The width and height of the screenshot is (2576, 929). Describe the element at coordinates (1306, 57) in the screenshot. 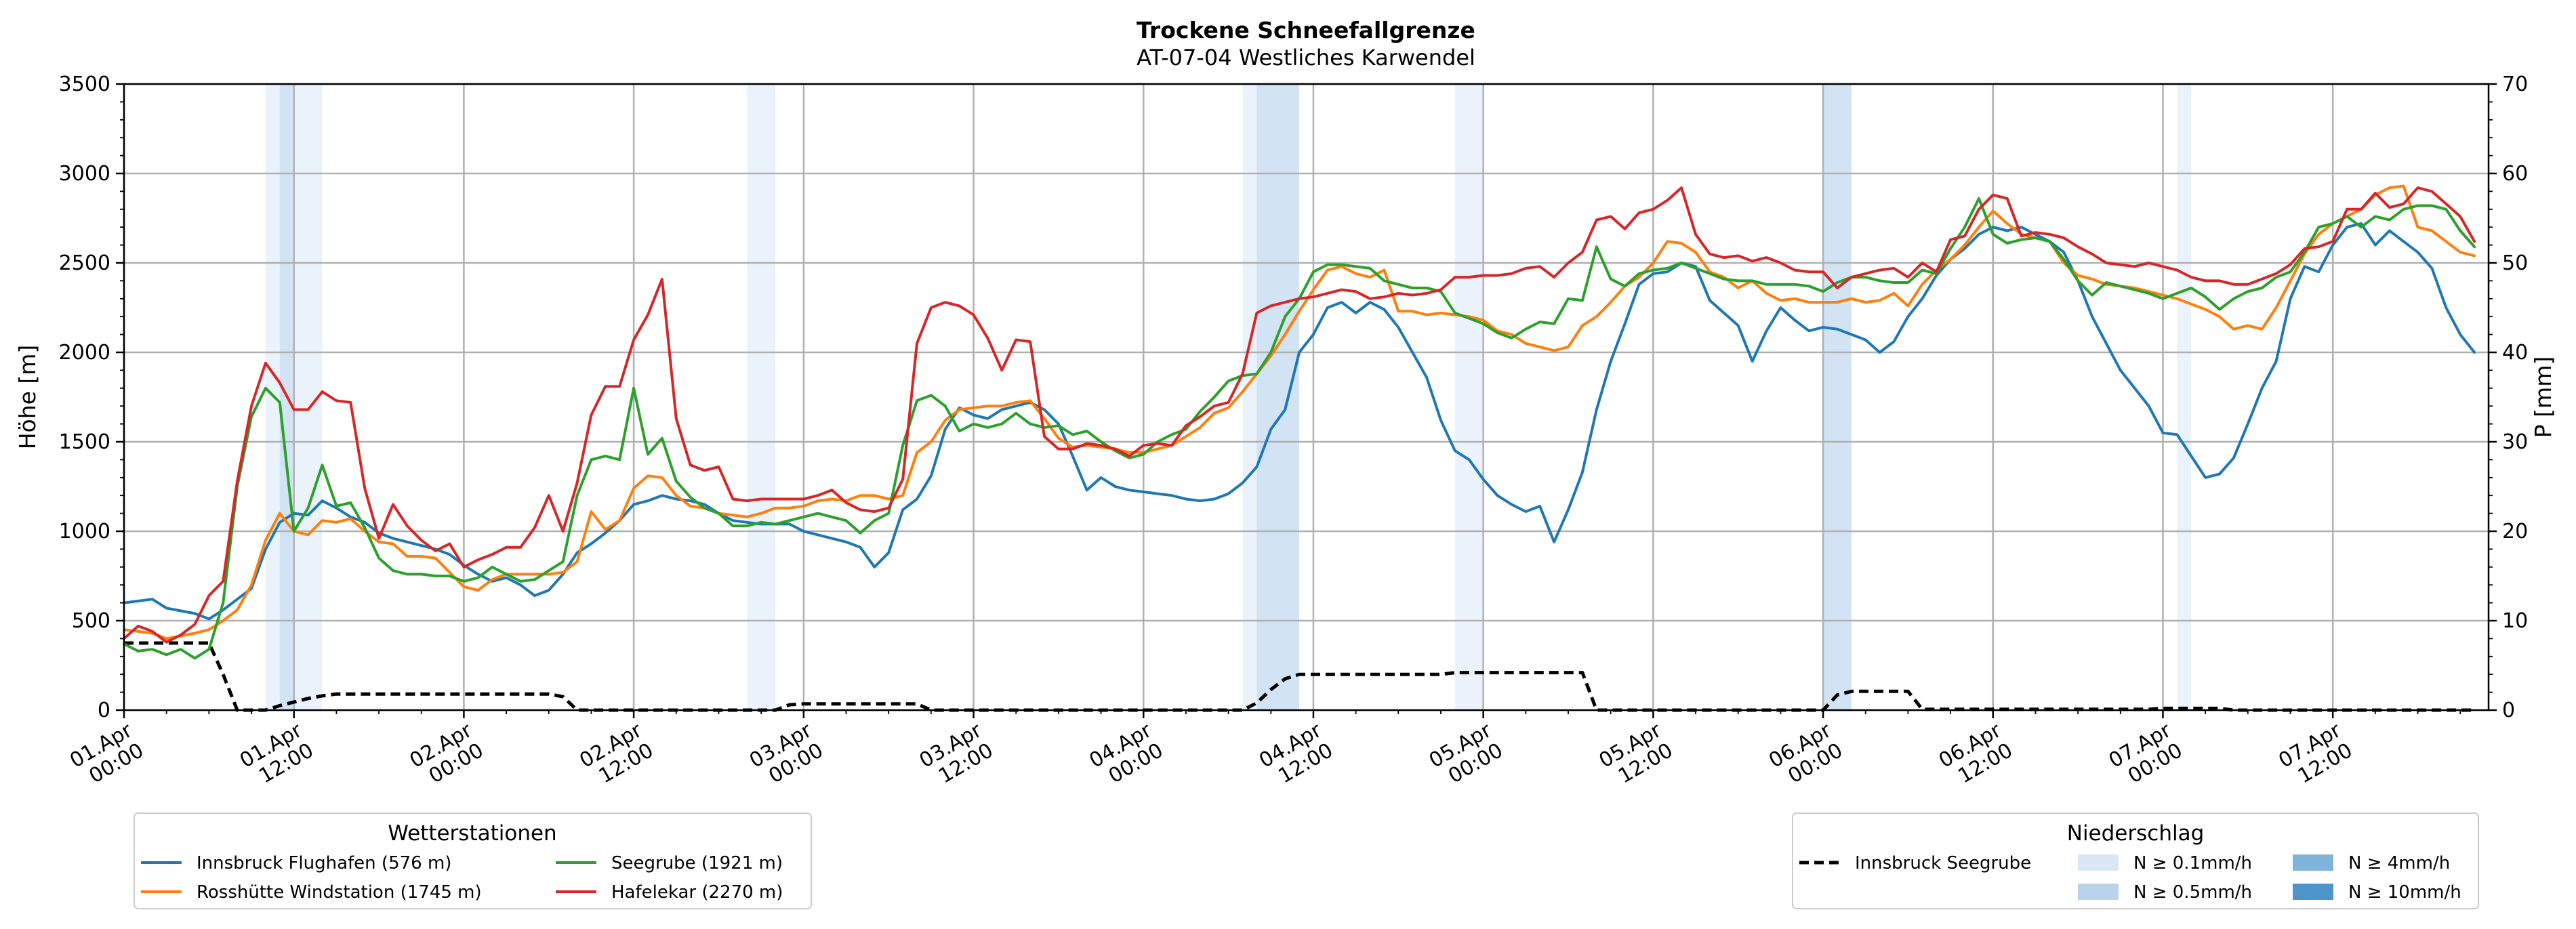

I see `chart-subtitle: AT-07-04 Westliches Karwendel` at that location.